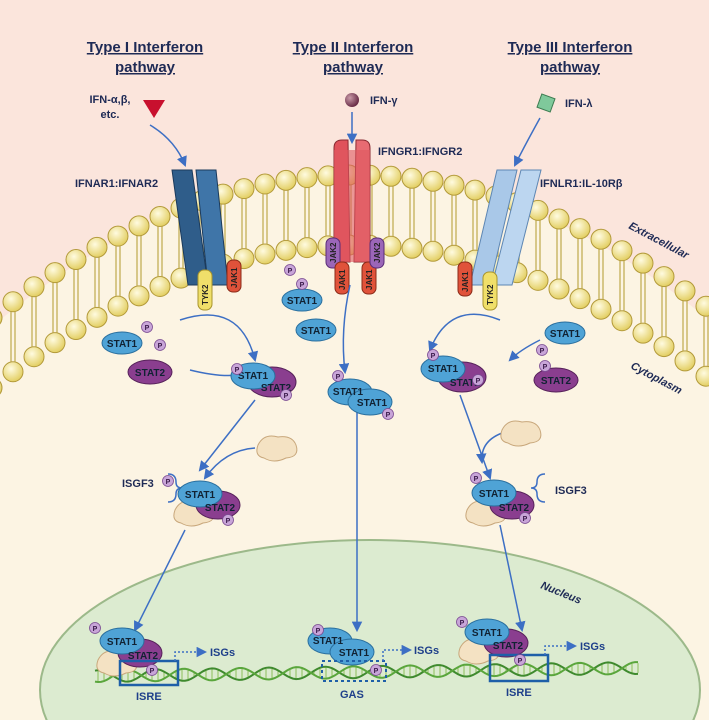 The height and width of the screenshot is (720, 709). Describe the element at coordinates (397, 652) in the screenshot. I see `isgs-arrow-type2` at that location.